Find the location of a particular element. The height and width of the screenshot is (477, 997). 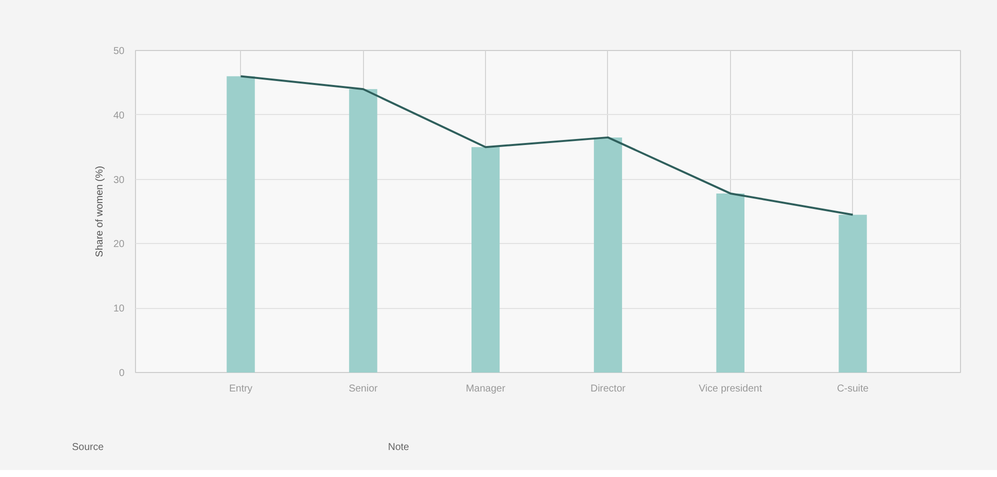

text: Source is located at coordinates (88, 448).